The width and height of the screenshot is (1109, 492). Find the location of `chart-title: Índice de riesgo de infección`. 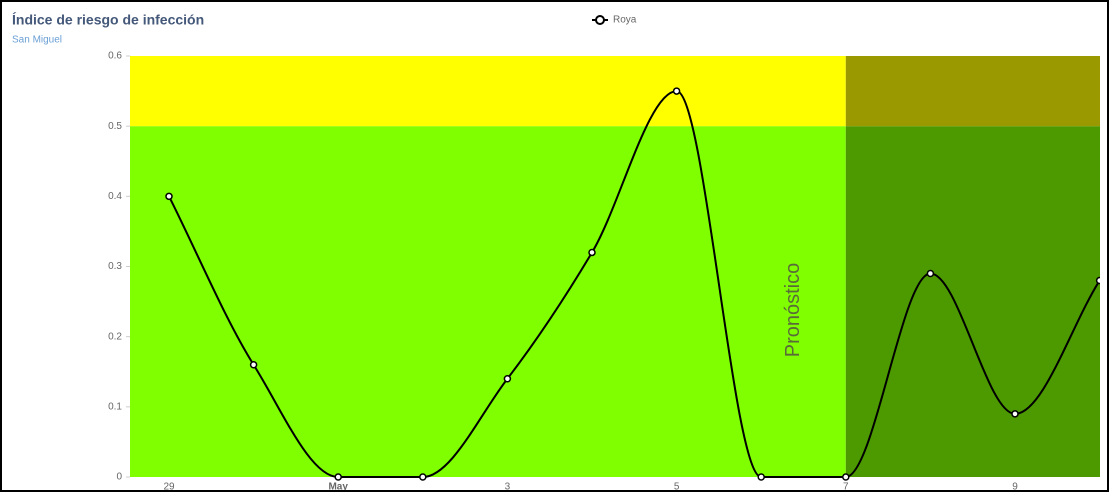

chart-title: Índice de riesgo de infección is located at coordinates (108, 20).